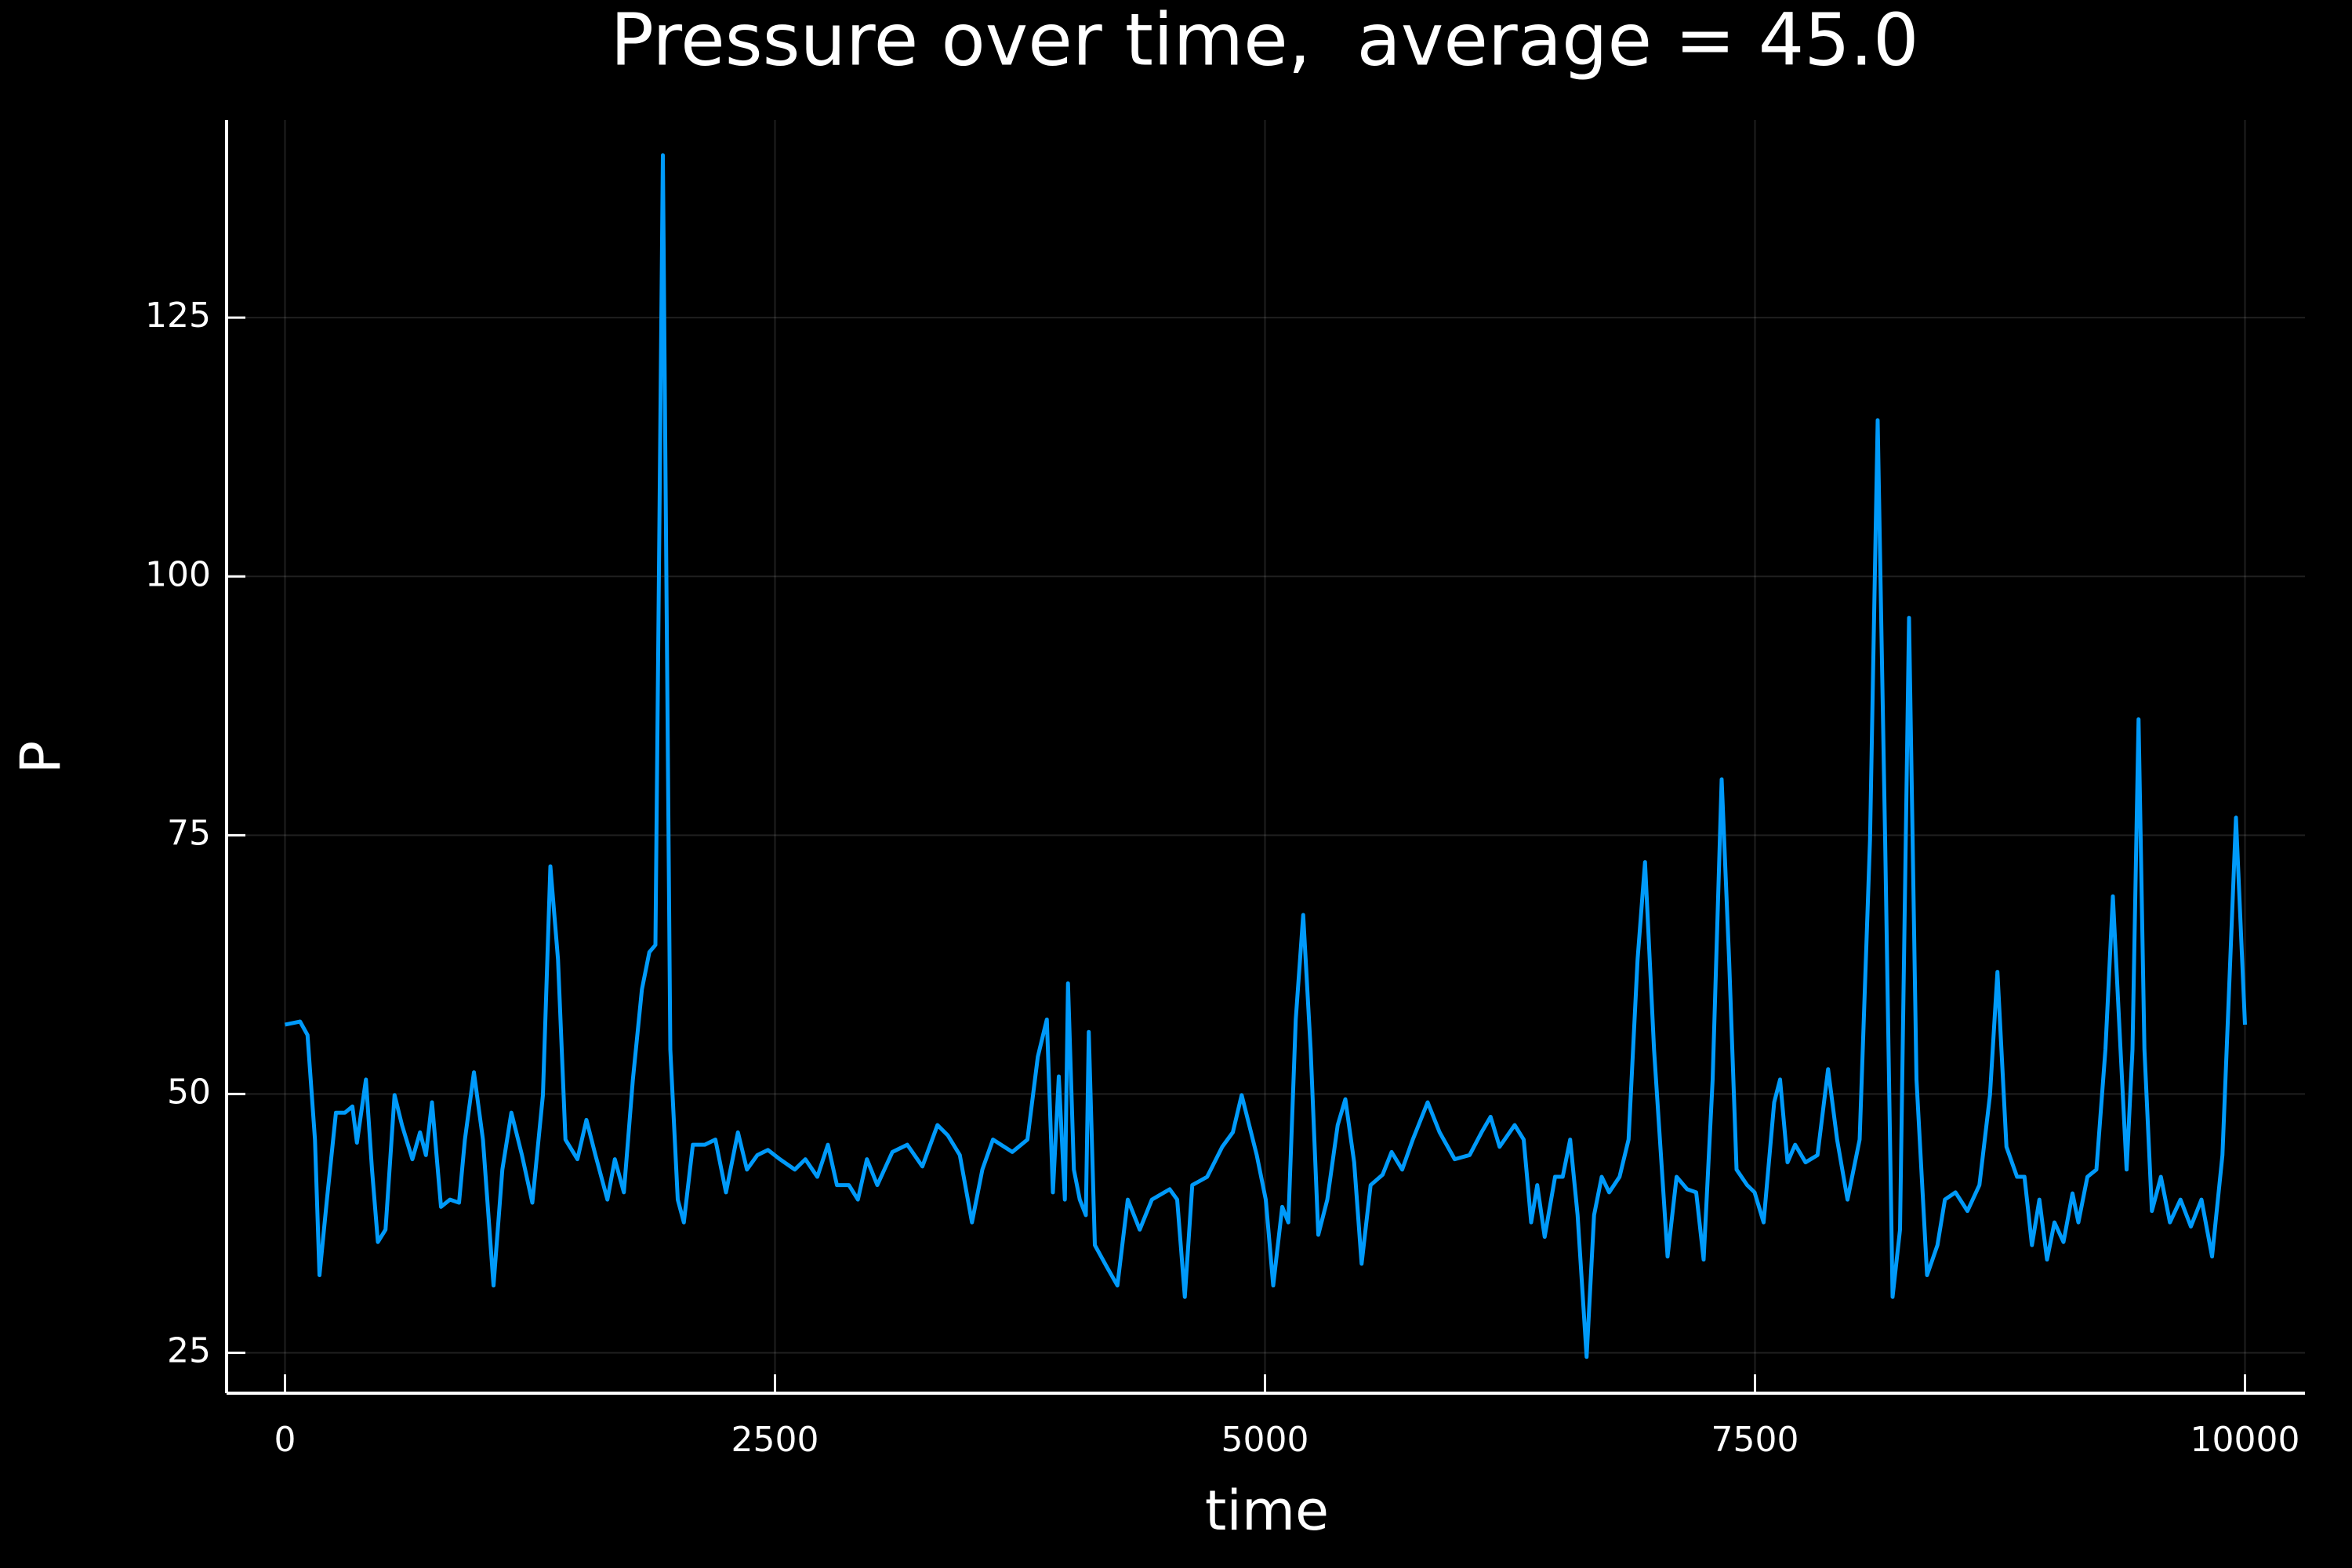 The height and width of the screenshot is (1568, 2352). I want to click on chart-title: Pressure over time, average = 45.0, so click(1264, 41).